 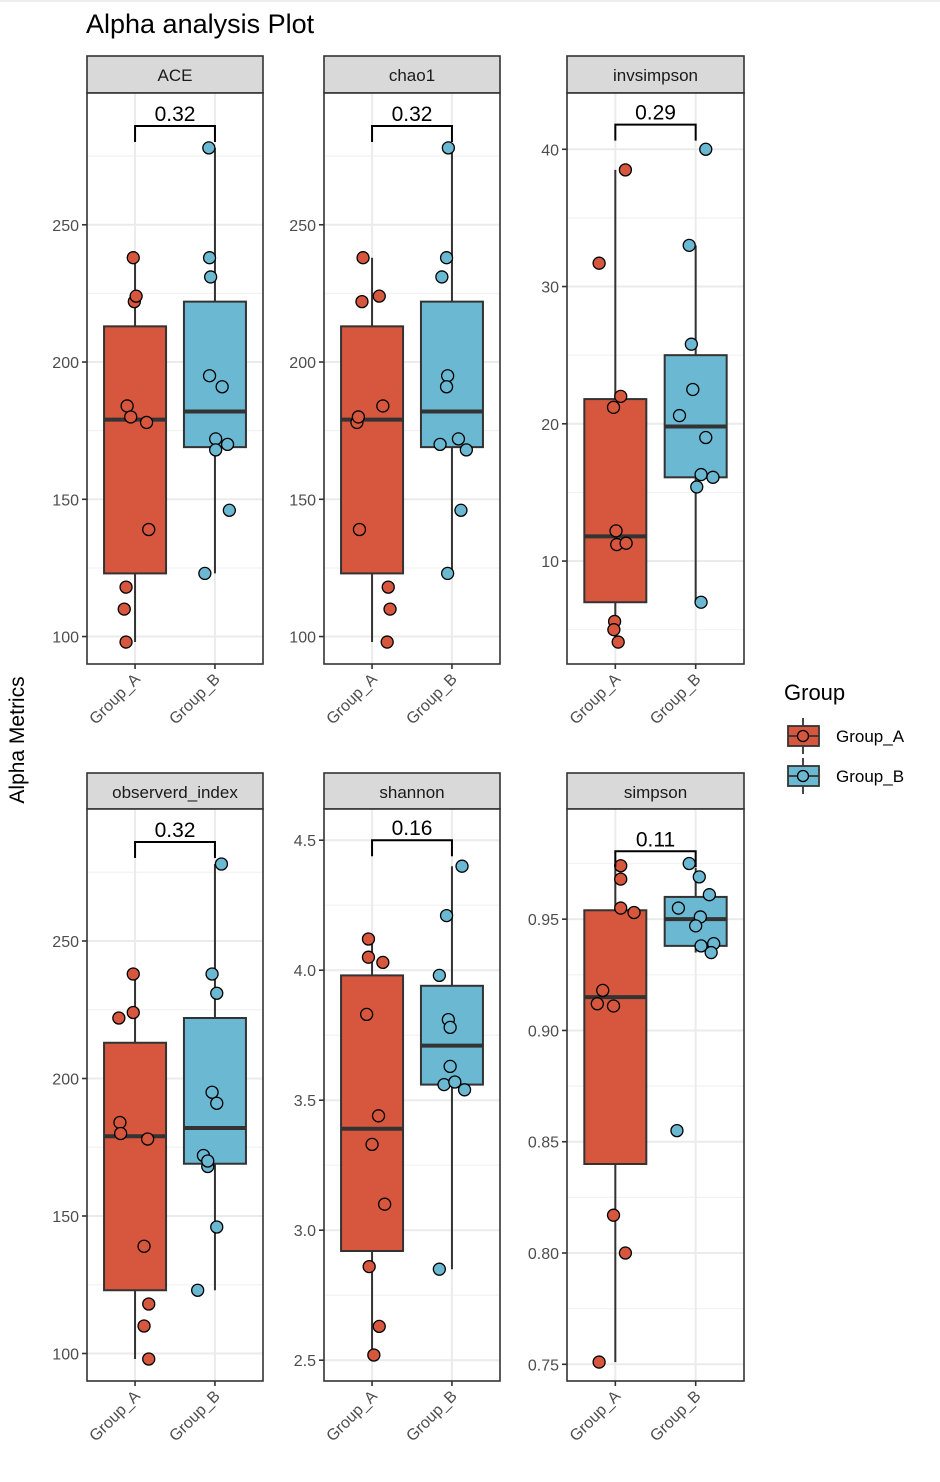 What do you see at coordinates (643, 391) in the screenshot?
I see `panel-invsimpson: invsimpson 10 20 30 40 0.29 Group_A Group_B` at bounding box center [643, 391].